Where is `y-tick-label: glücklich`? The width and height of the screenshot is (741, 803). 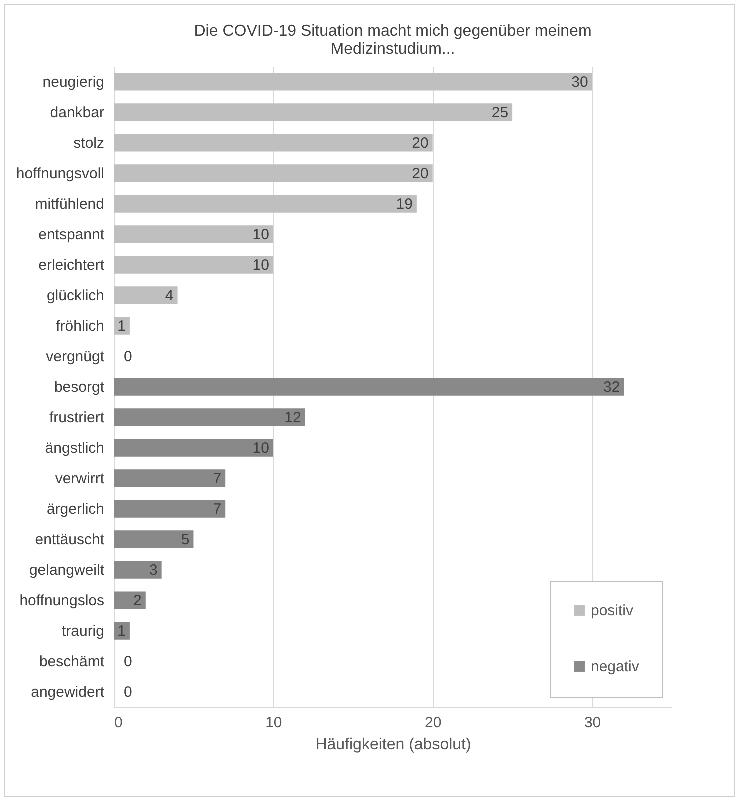 y-tick-label: glücklich is located at coordinates (75, 295).